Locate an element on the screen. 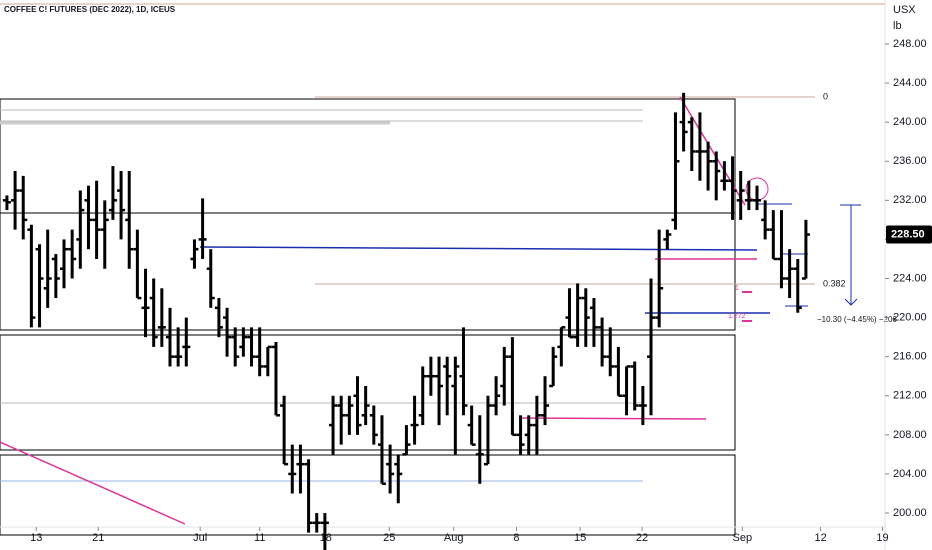  x-tick-label: 19 is located at coordinates (882, 538).